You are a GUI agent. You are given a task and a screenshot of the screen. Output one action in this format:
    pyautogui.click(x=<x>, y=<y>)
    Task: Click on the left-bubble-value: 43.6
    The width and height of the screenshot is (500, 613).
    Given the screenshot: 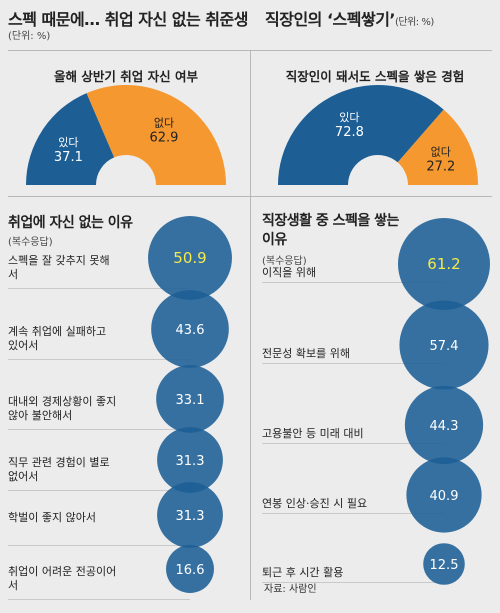 What is the action you would take?
    pyautogui.click(x=190, y=330)
    